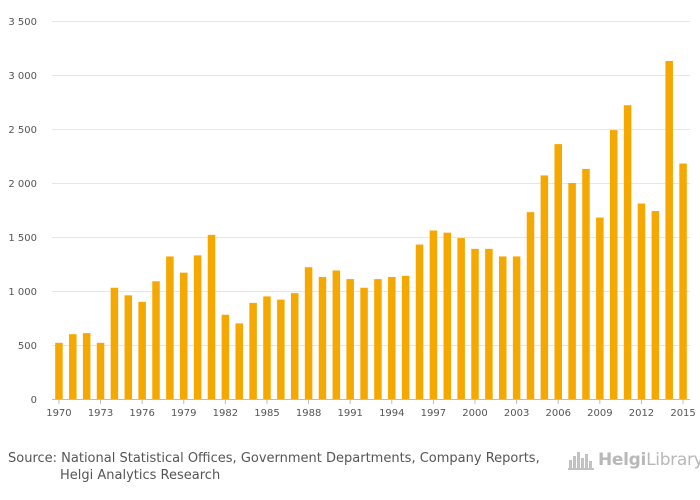 This screenshot has width=700, height=500. Describe the element at coordinates (627, 252) in the screenshot. I see `bar-2011` at that location.